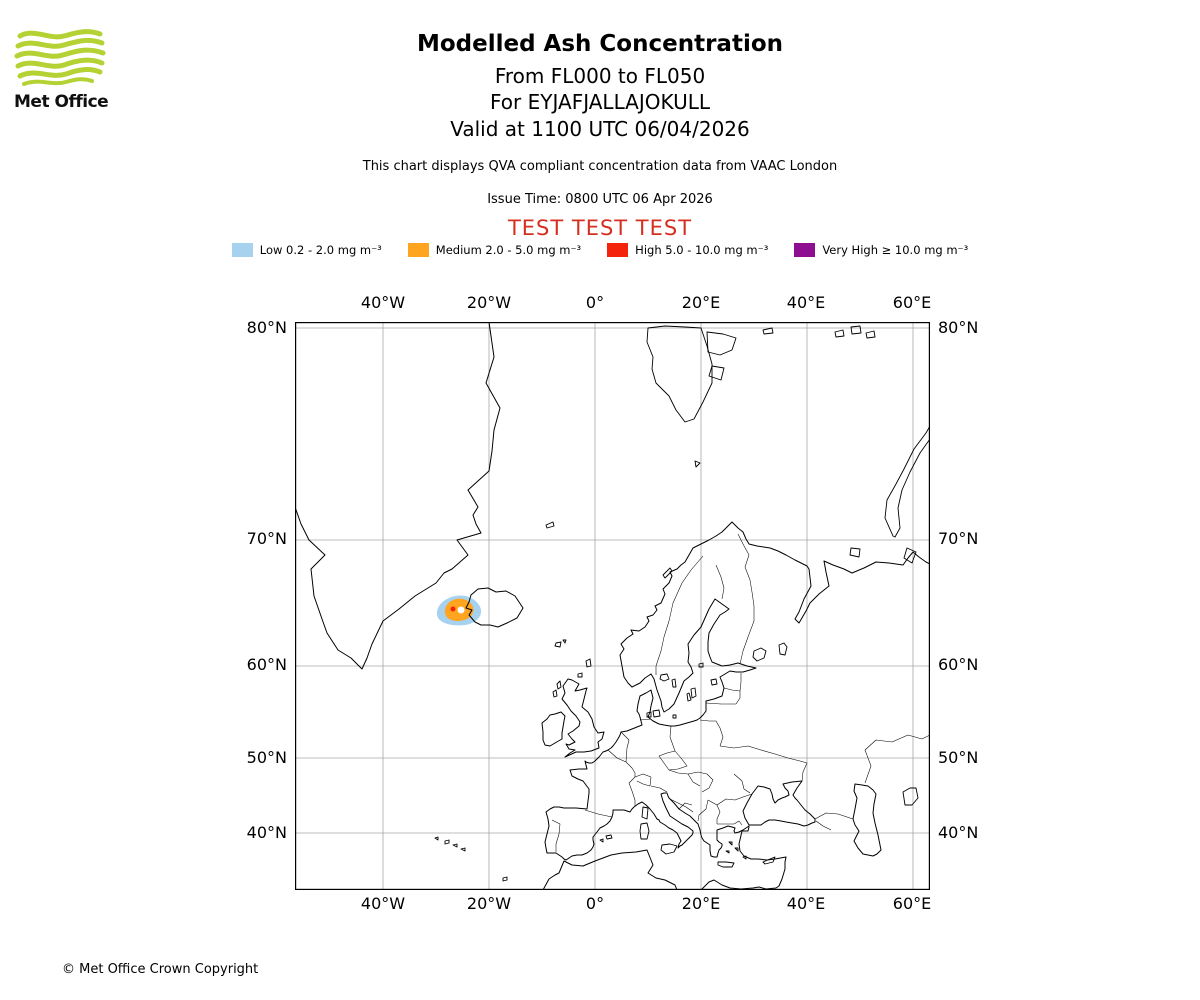  I want to click on lon-label-bottom: 20°E, so click(701, 903).